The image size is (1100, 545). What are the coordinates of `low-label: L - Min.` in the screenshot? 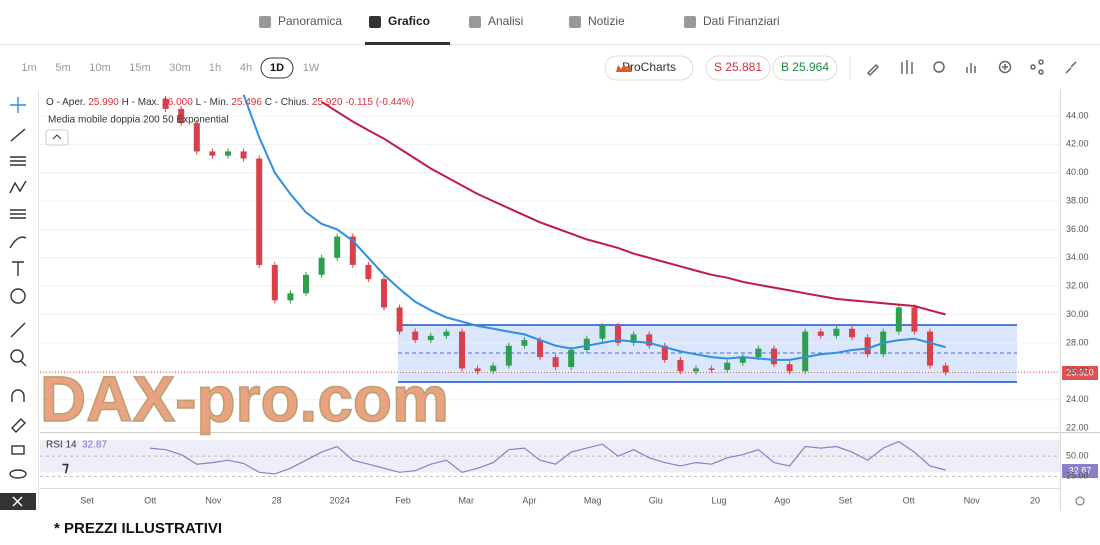 It's located at (212, 102).